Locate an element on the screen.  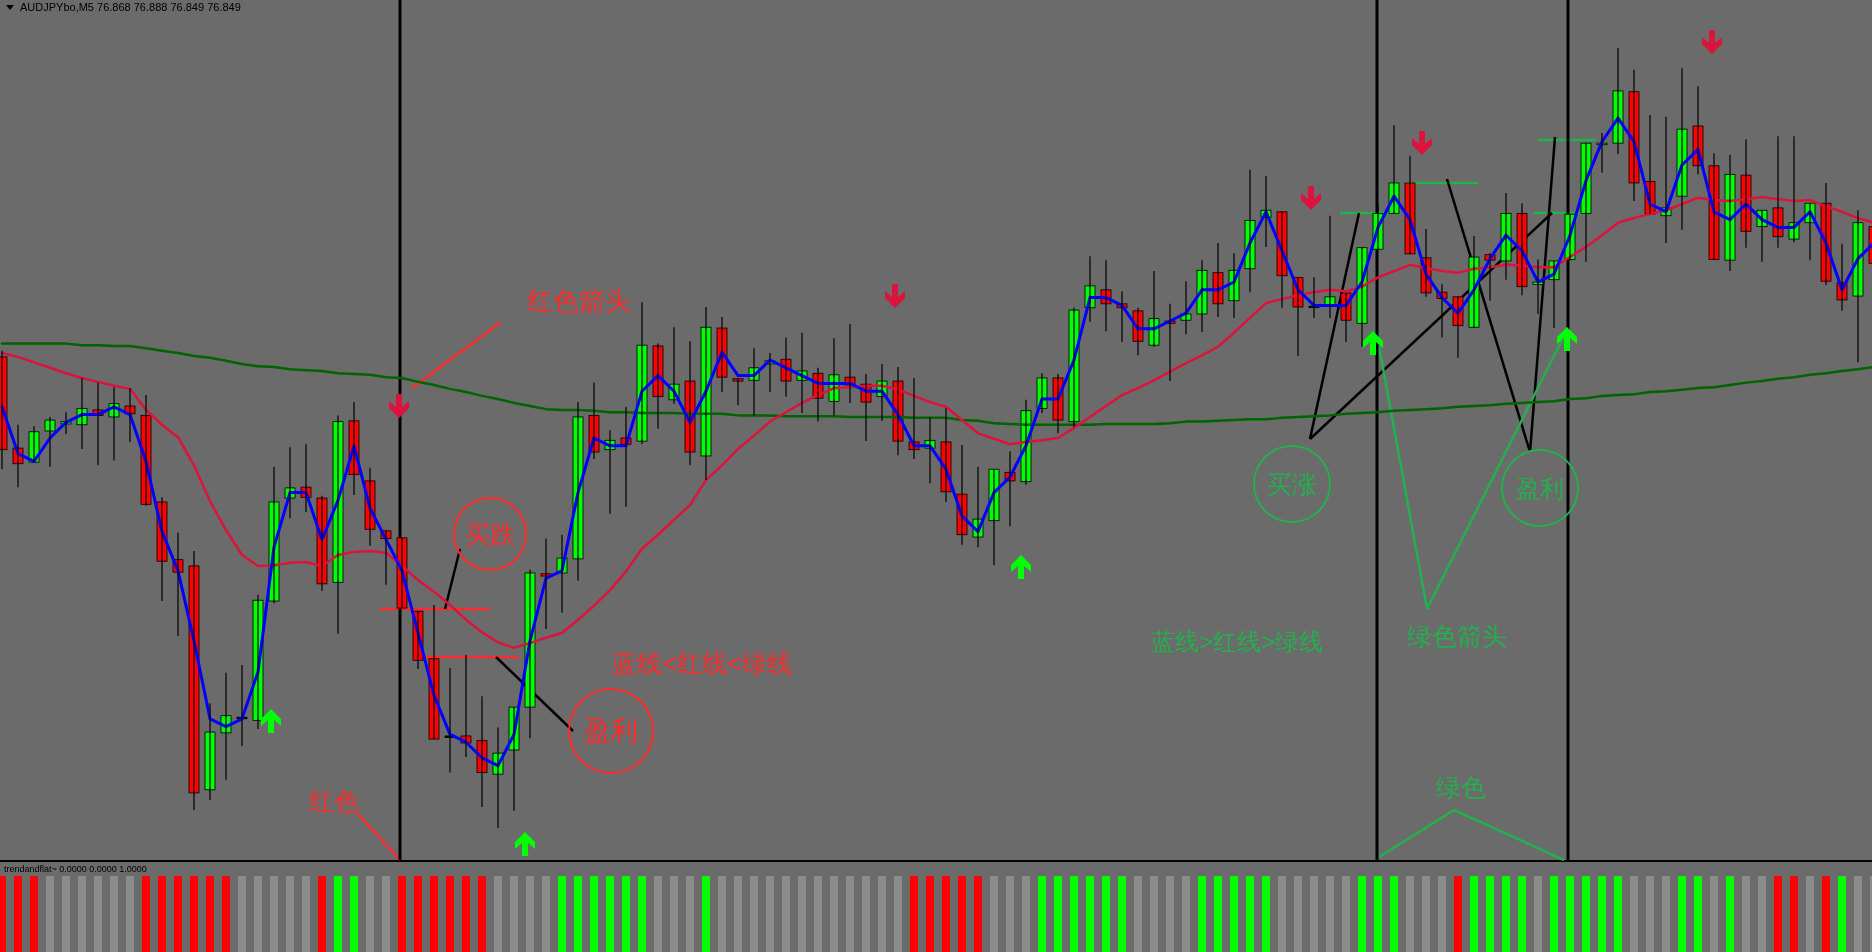
annotation: 红色箭头 is located at coordinates (579, 301).